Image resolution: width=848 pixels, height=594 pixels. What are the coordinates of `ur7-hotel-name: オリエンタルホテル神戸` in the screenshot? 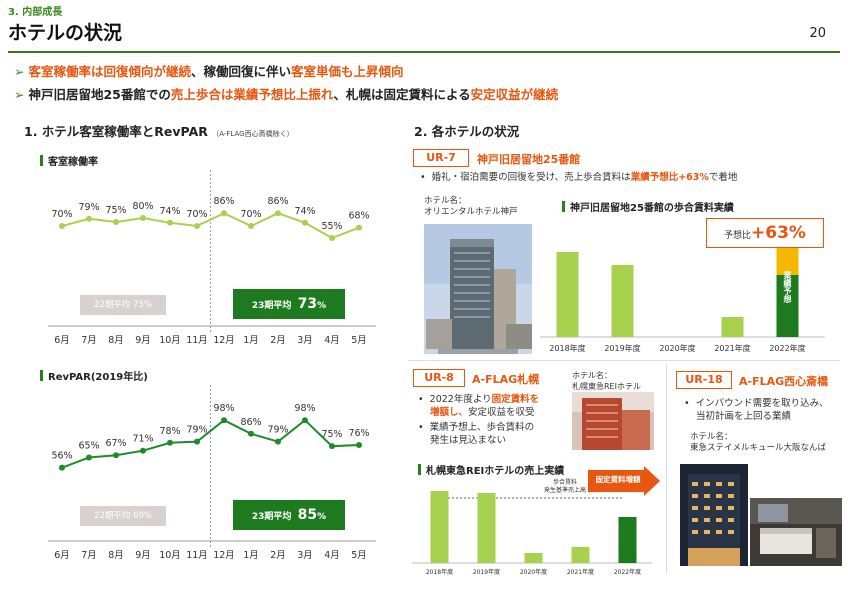 It's located at (471, 212).